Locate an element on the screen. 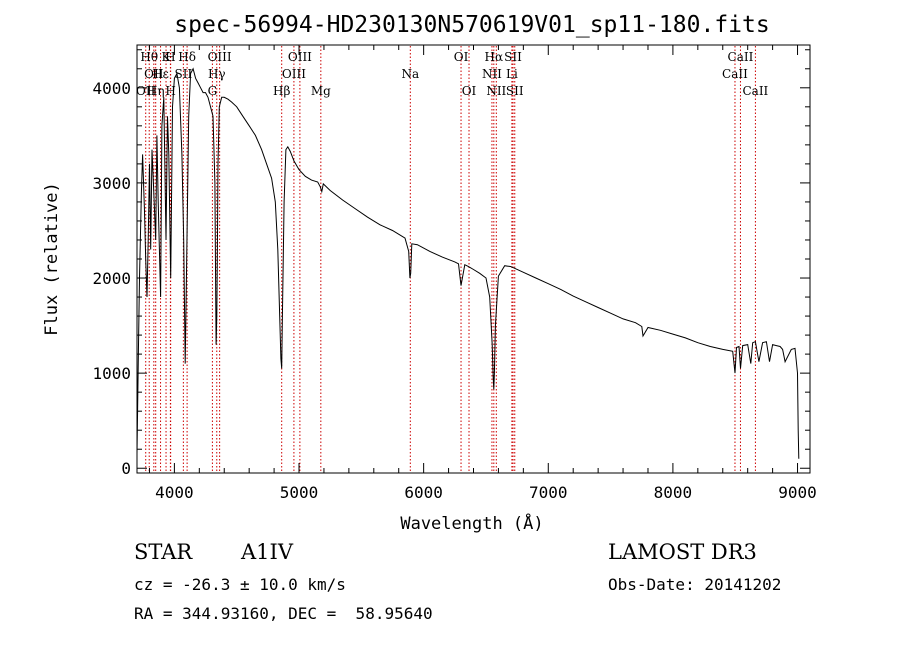 The width and height of the screenshot is (900, 649). y-tick-label: 3000 is located at coordinates (111, 183).